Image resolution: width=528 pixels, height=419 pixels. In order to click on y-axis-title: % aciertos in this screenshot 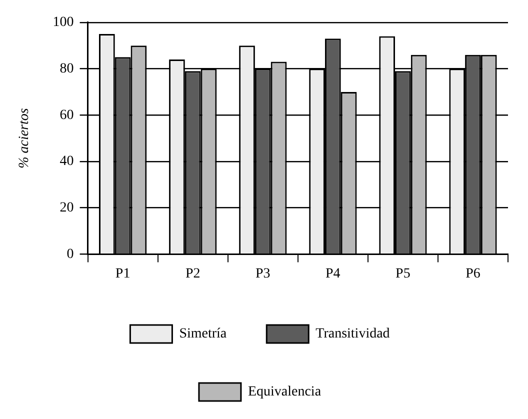, I will do `click(24, 138)`.